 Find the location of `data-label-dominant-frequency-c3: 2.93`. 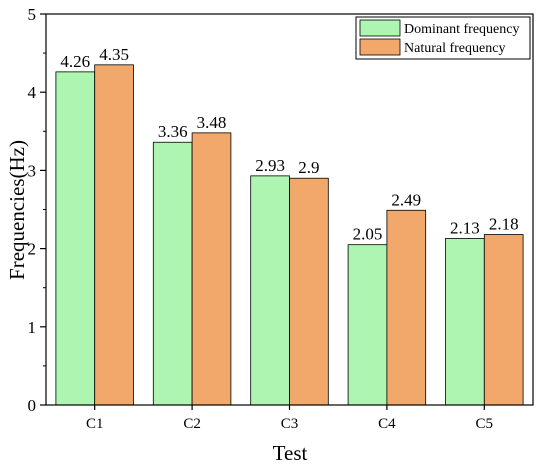

data-label-dominant-frequency-c3: 2.93 is located at coordinates (270, 165).